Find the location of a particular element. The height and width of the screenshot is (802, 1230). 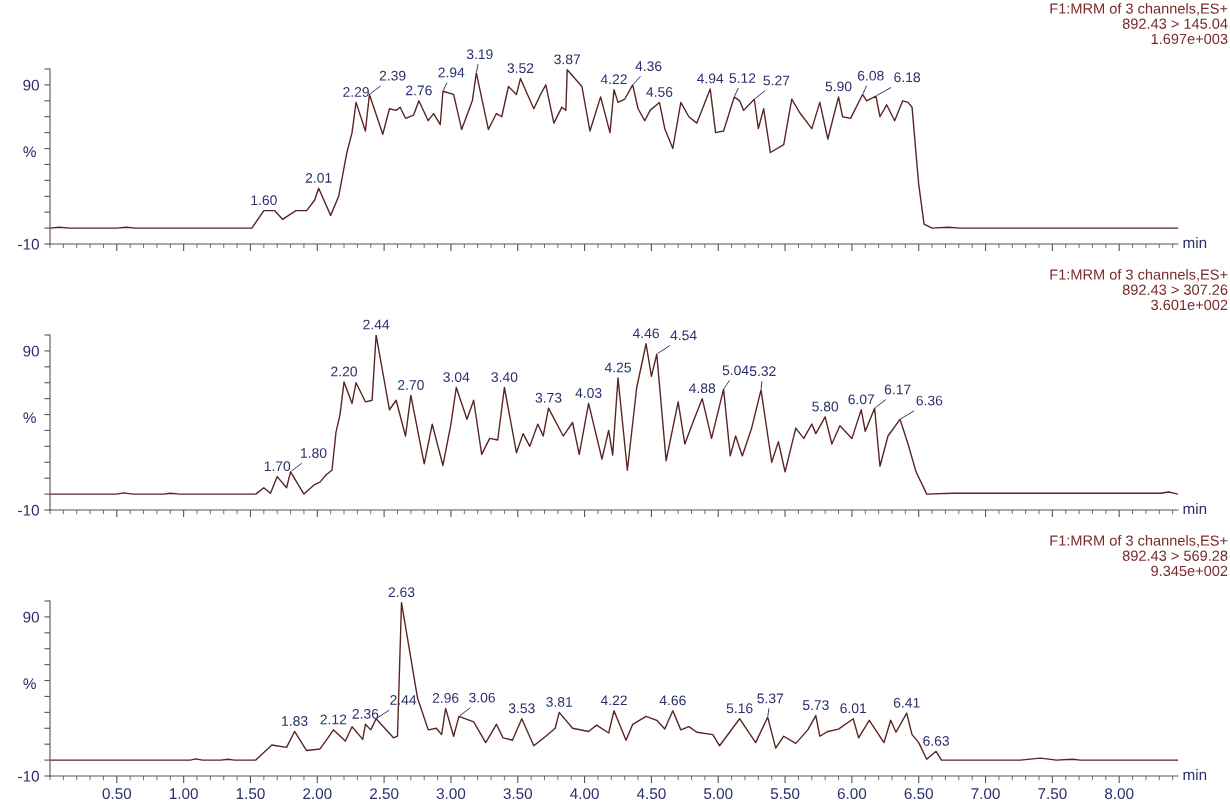

text: 892.43 > 569.28 is located at coordinates (1175, 555).